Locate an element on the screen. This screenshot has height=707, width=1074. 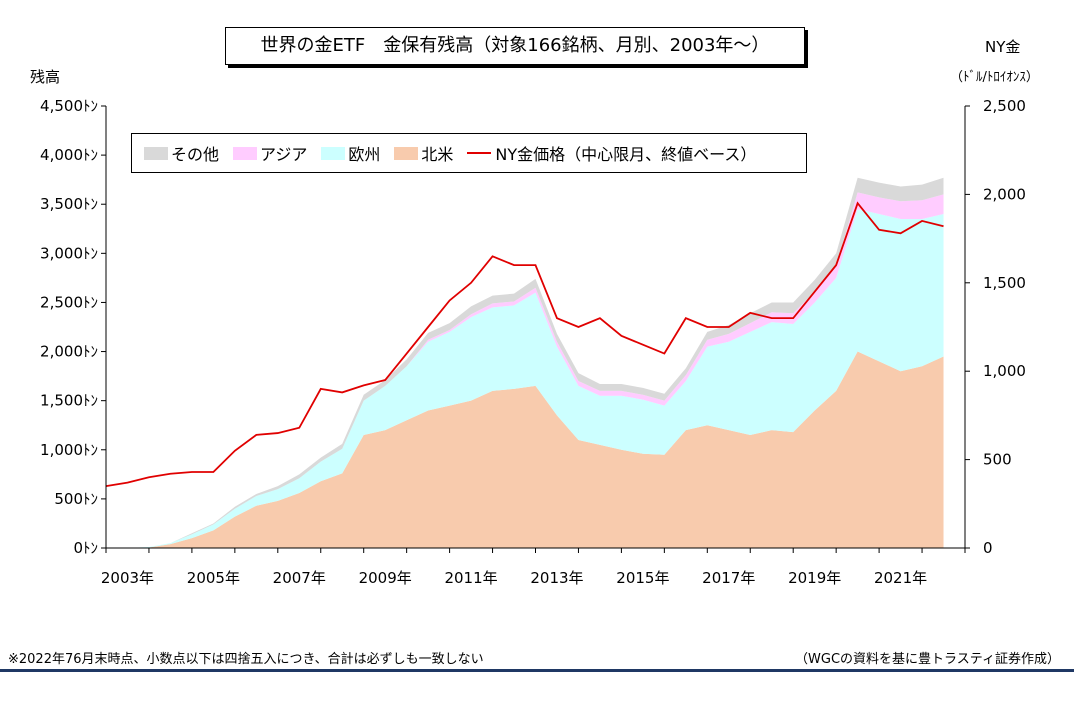
legend-item-europe: 欧州 is located at coordinates (350, 153).